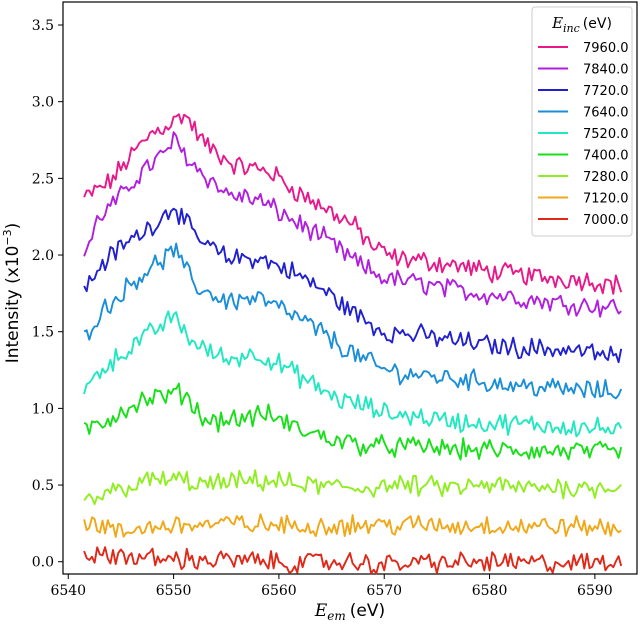  I want to click on x-axis-label-sub: em, so click(336, 616).